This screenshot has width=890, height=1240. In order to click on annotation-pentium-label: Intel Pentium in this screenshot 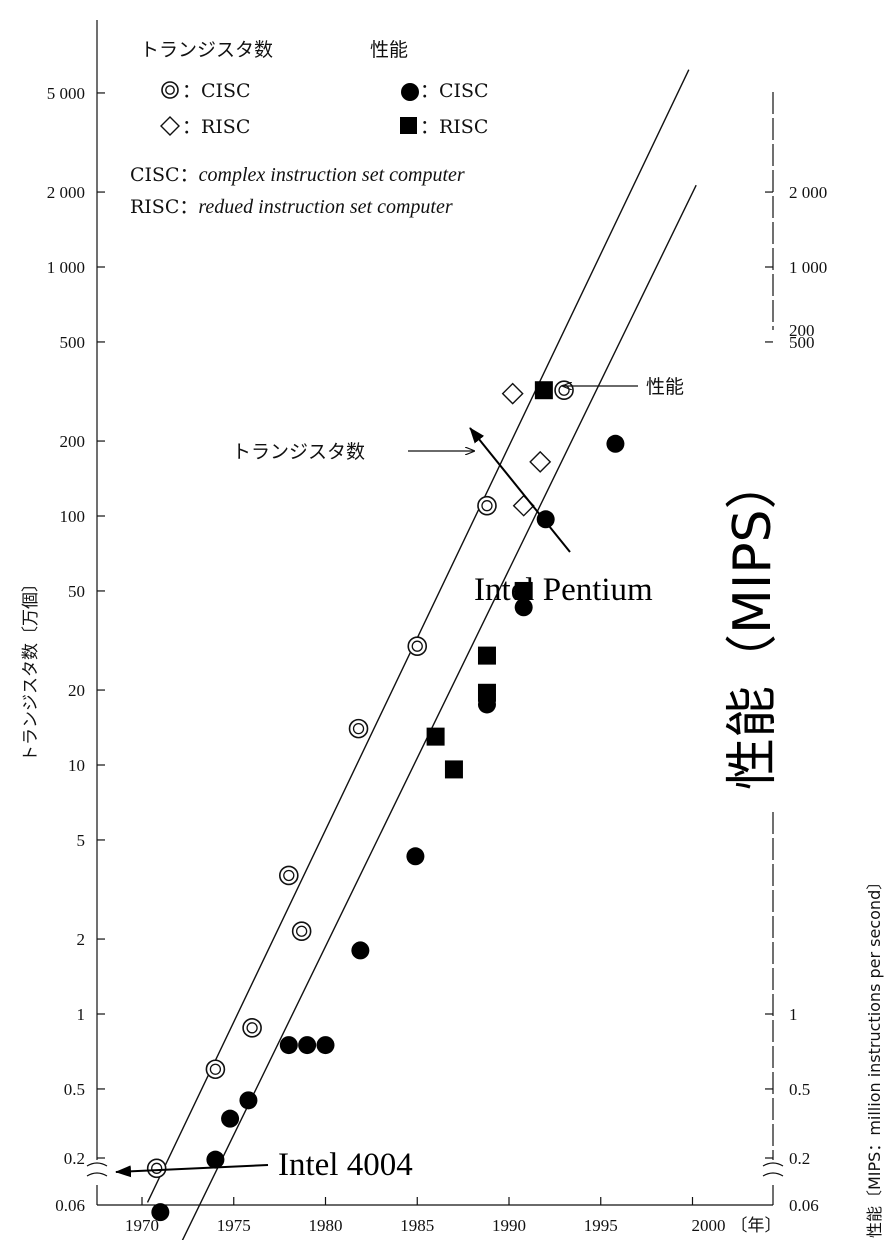, I will do `click(563, 590)`.